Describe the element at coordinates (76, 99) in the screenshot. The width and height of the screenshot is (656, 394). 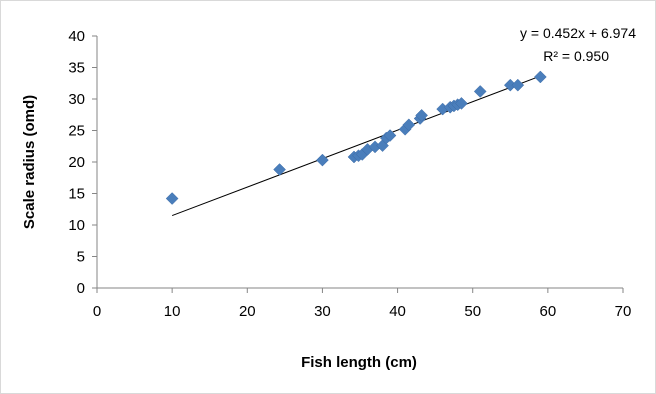
I see `y-tick-label: 30` at that location.